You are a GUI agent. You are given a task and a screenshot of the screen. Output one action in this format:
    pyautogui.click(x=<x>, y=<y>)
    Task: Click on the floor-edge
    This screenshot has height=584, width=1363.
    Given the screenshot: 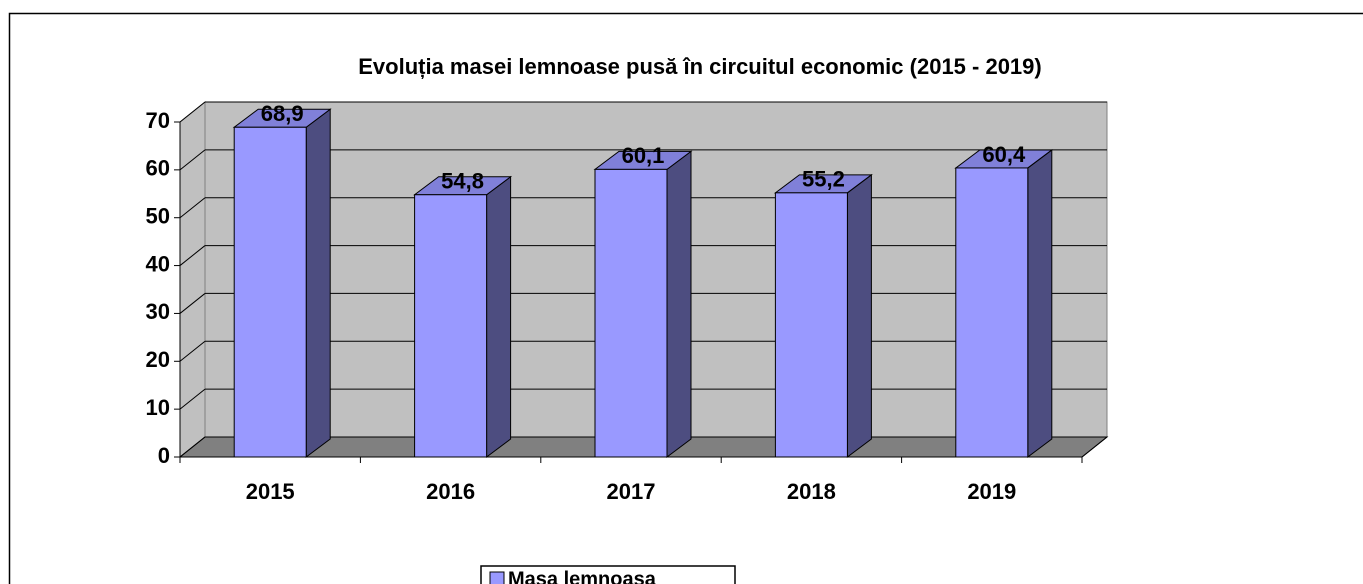 What is the action you would take?
    pyautogui.click(x=1094, y=447)
    